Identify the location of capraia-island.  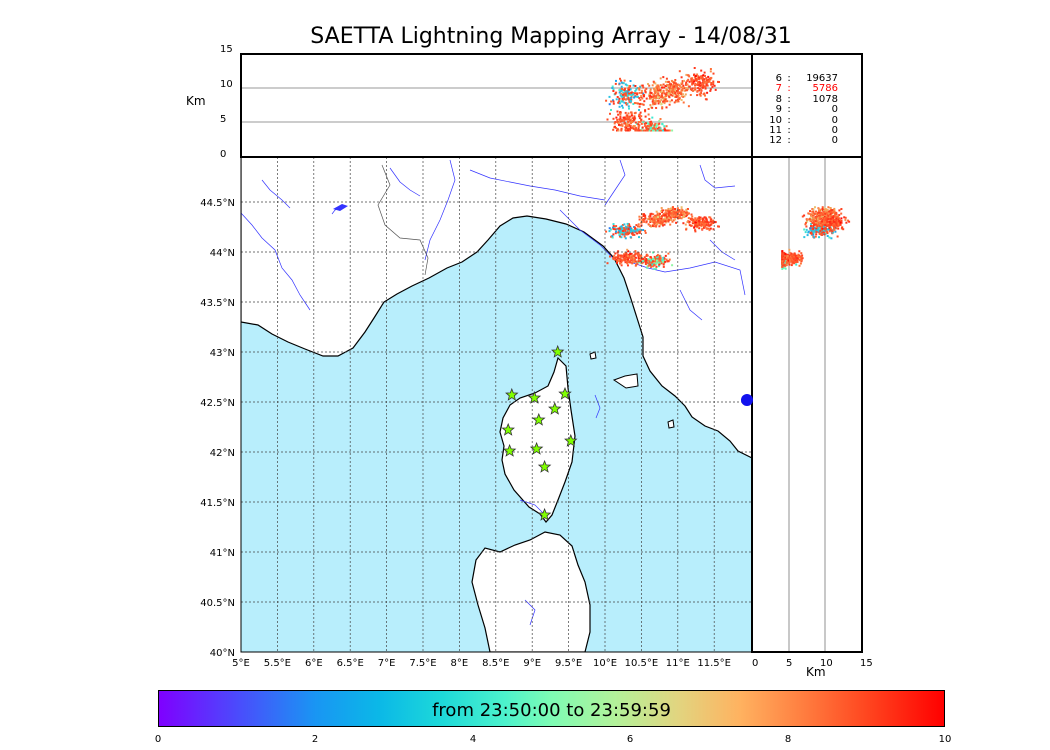
(593, 355).